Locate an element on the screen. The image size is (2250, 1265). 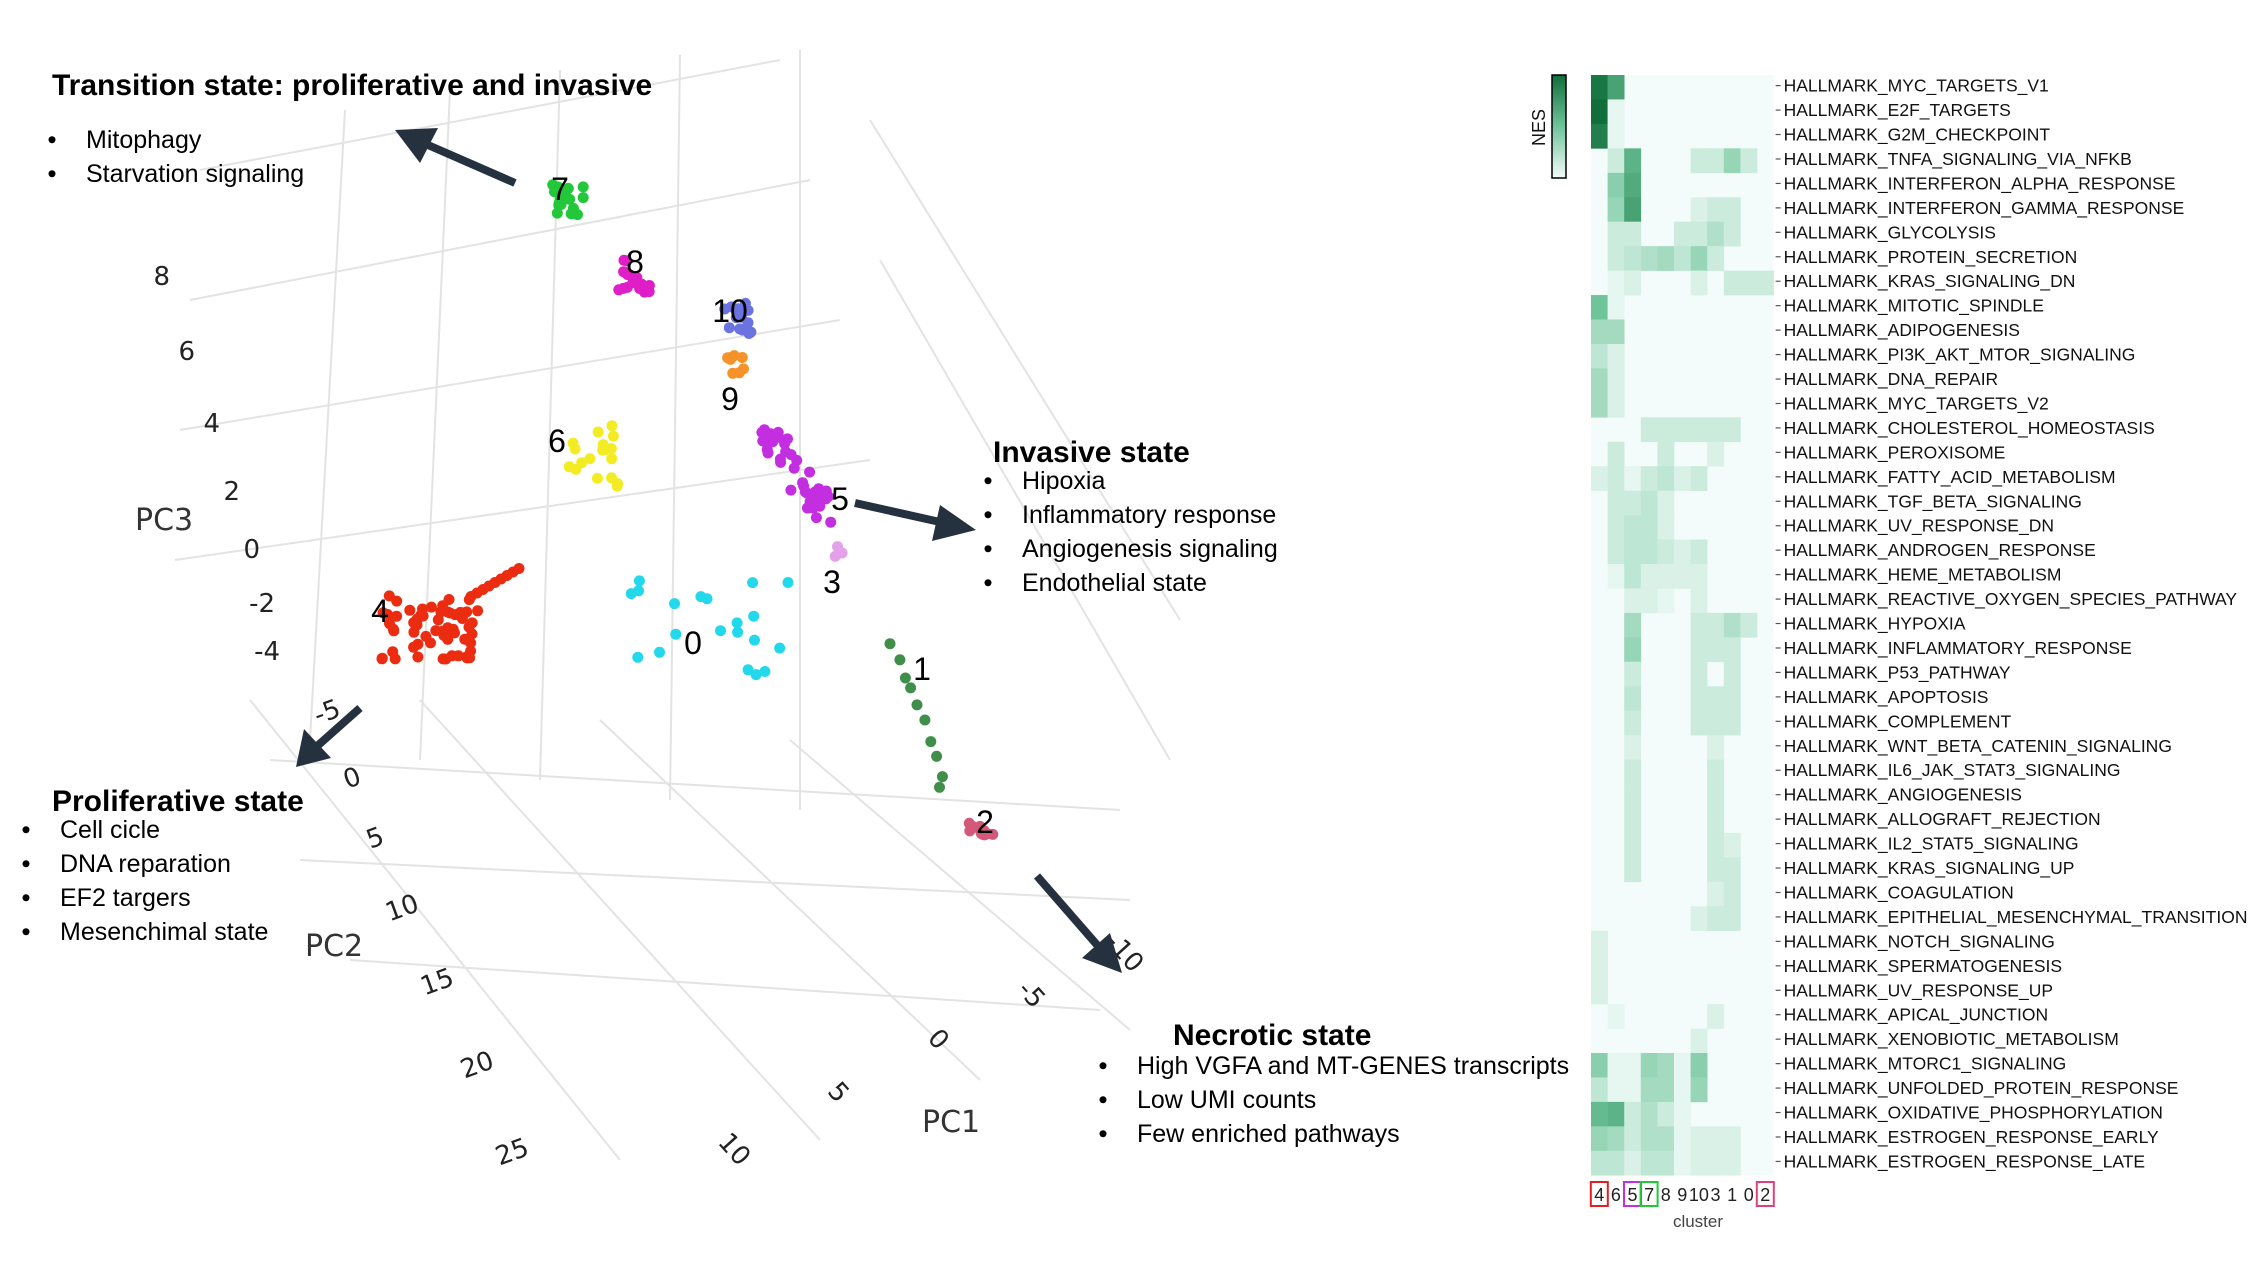
gene-set-label: HALLMARK_HYPOXIA is located at coordinates (1875, 624).